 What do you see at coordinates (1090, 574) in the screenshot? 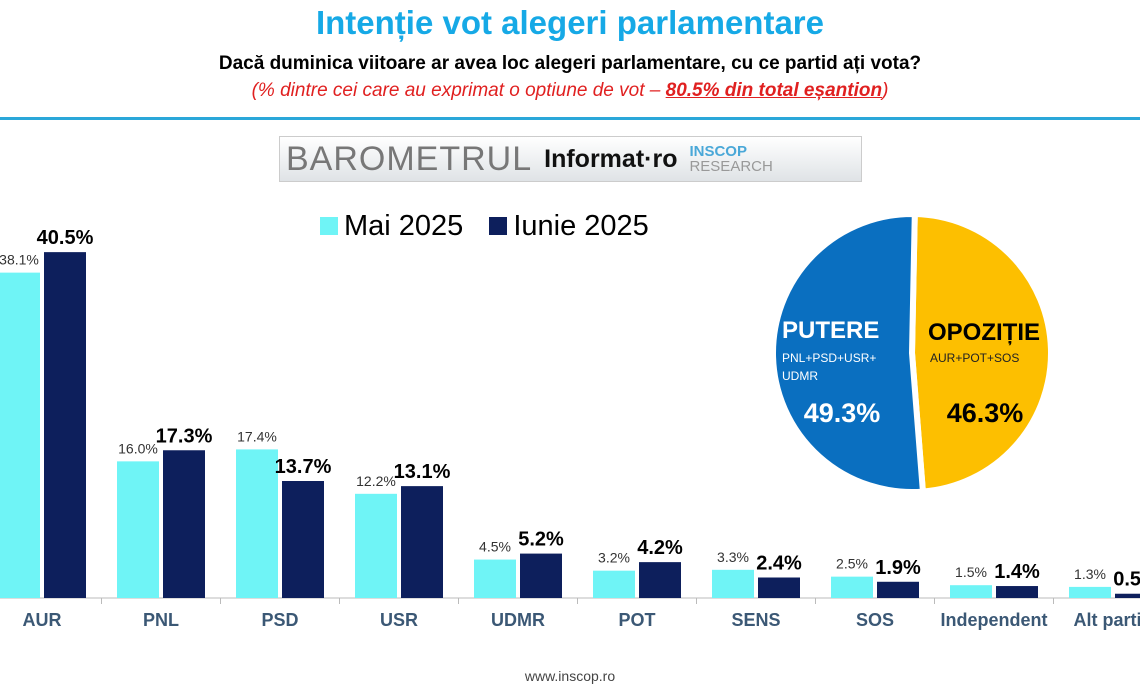
I see `data-label-mai: 1.3%` at bounding box center [1090, 574].